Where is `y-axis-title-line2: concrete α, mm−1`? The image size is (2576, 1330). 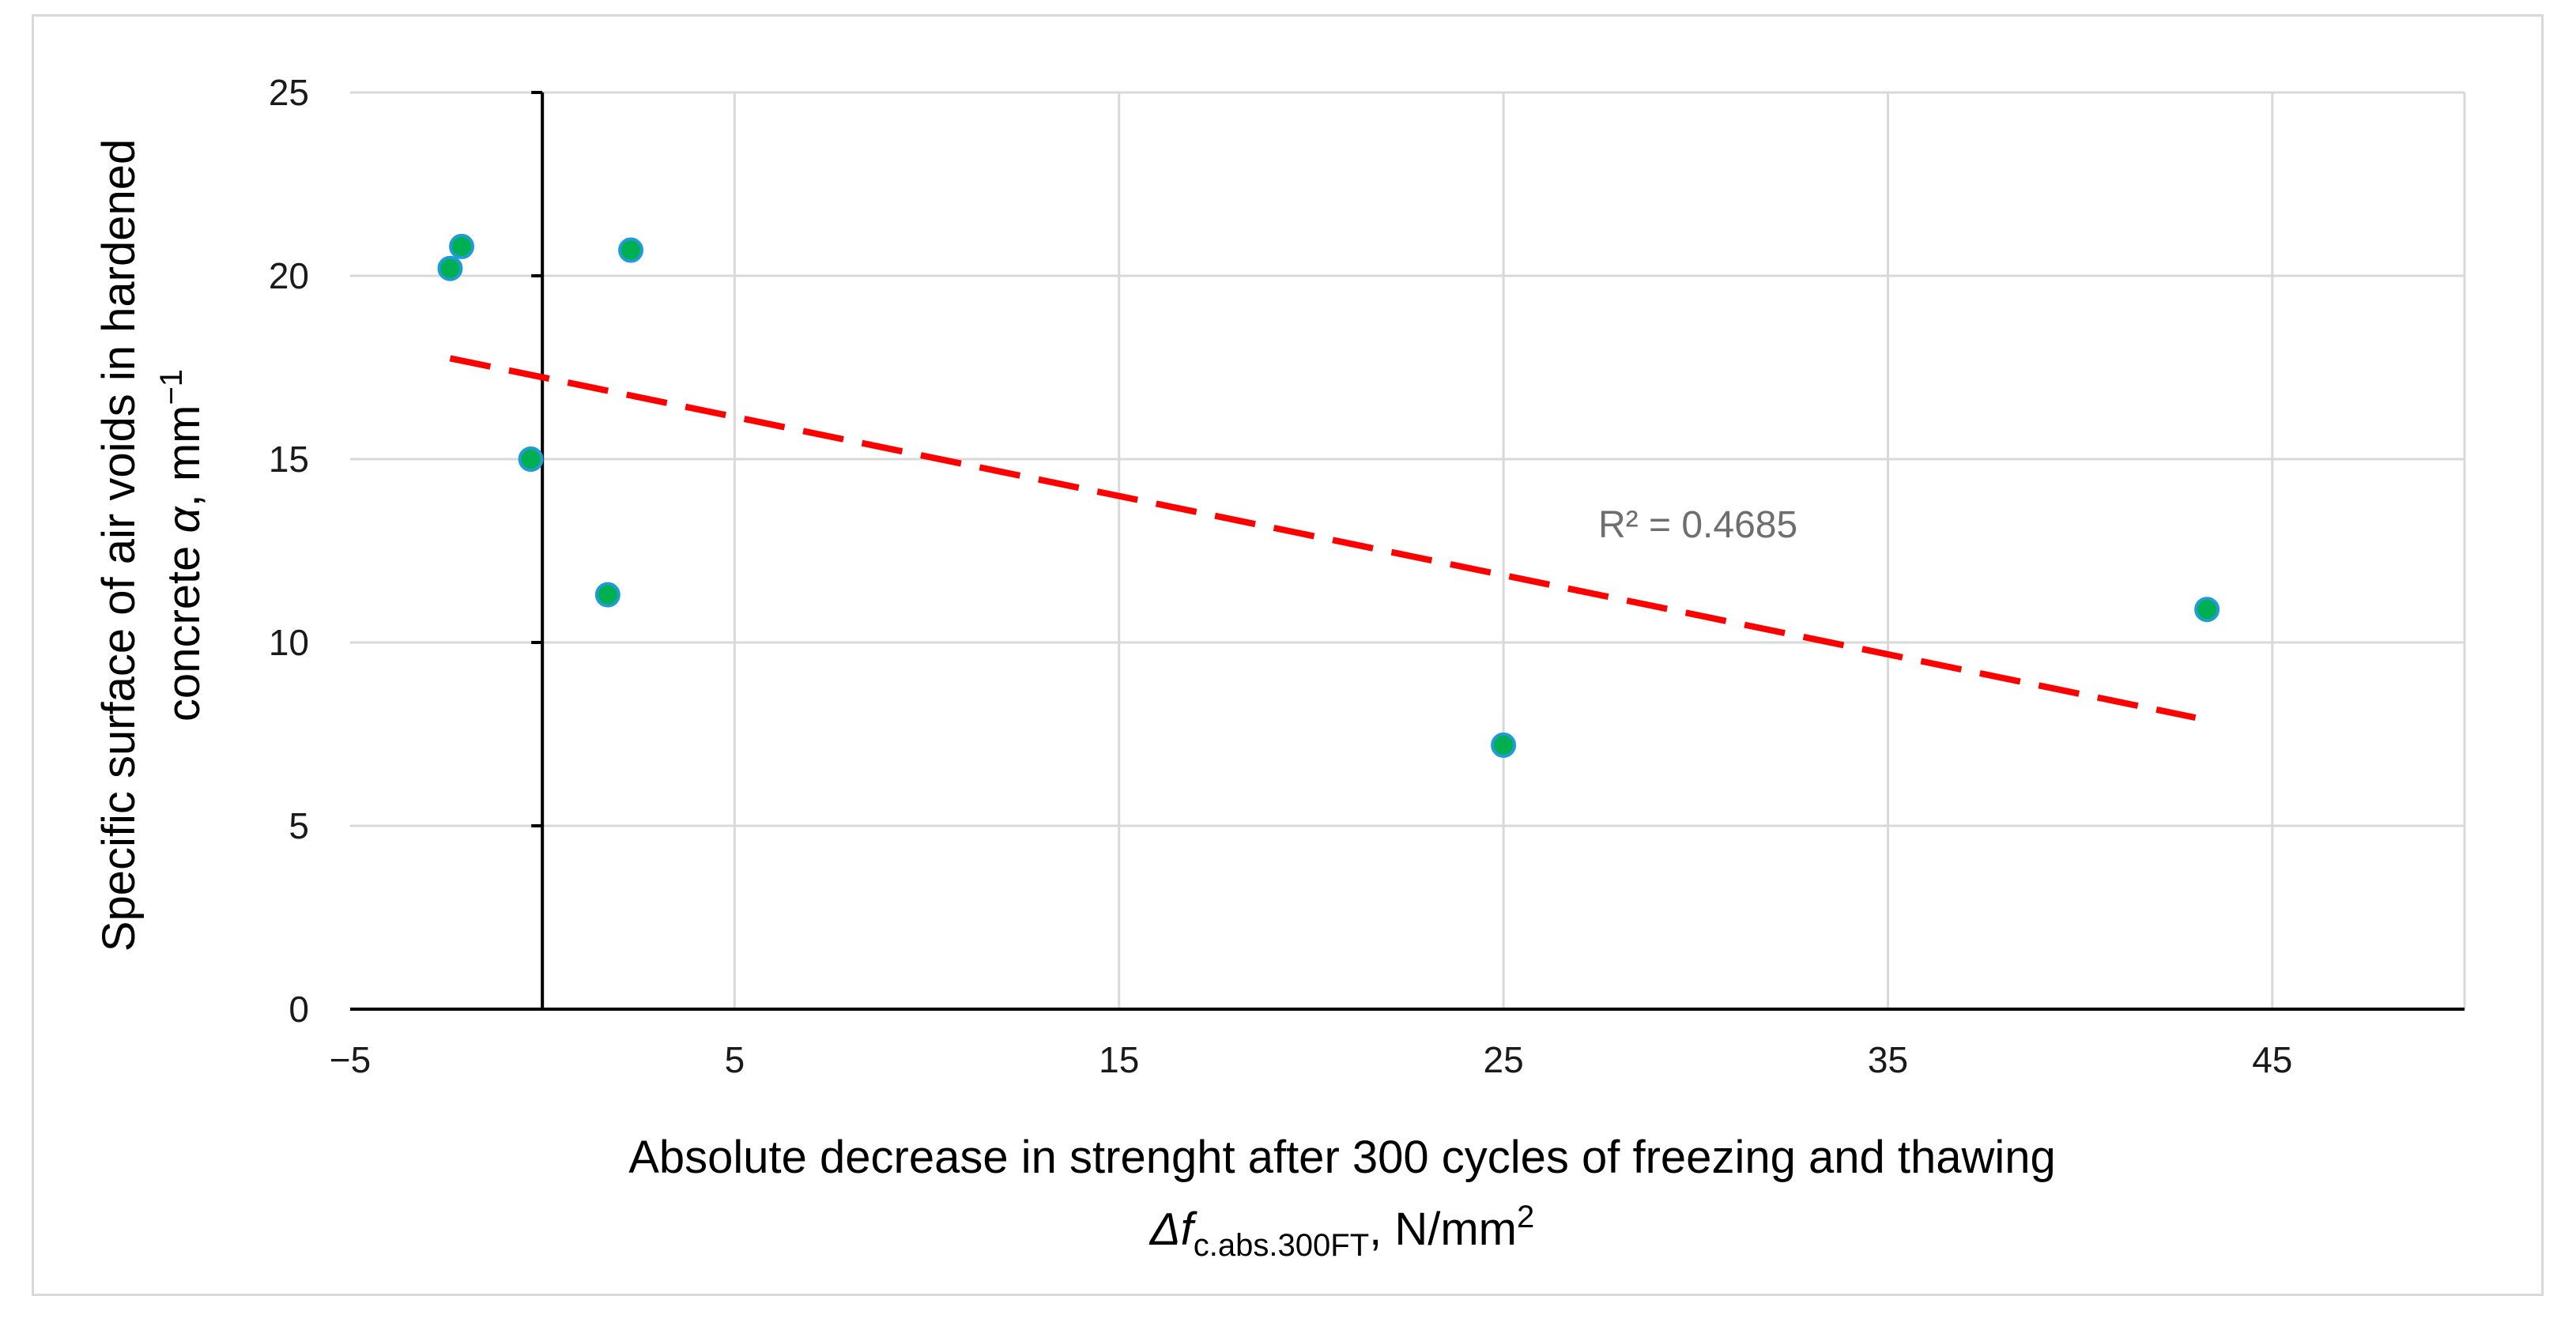
y-axis-title-line2: concrete α, mm−1 is located at coordinates (181, 545).